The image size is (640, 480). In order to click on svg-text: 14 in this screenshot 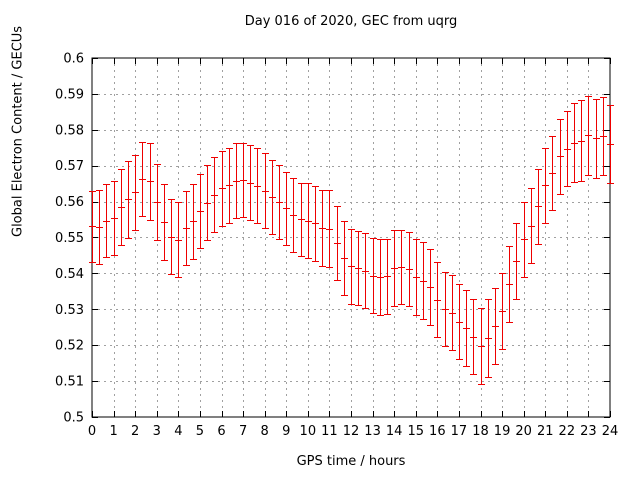, I will do `click(394, 431)`.